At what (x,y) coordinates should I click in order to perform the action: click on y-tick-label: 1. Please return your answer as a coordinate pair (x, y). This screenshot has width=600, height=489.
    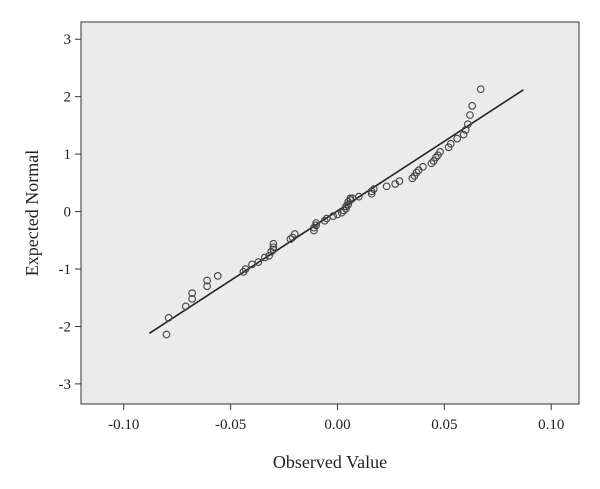
    Looking at the image, I should click on (68, 155).